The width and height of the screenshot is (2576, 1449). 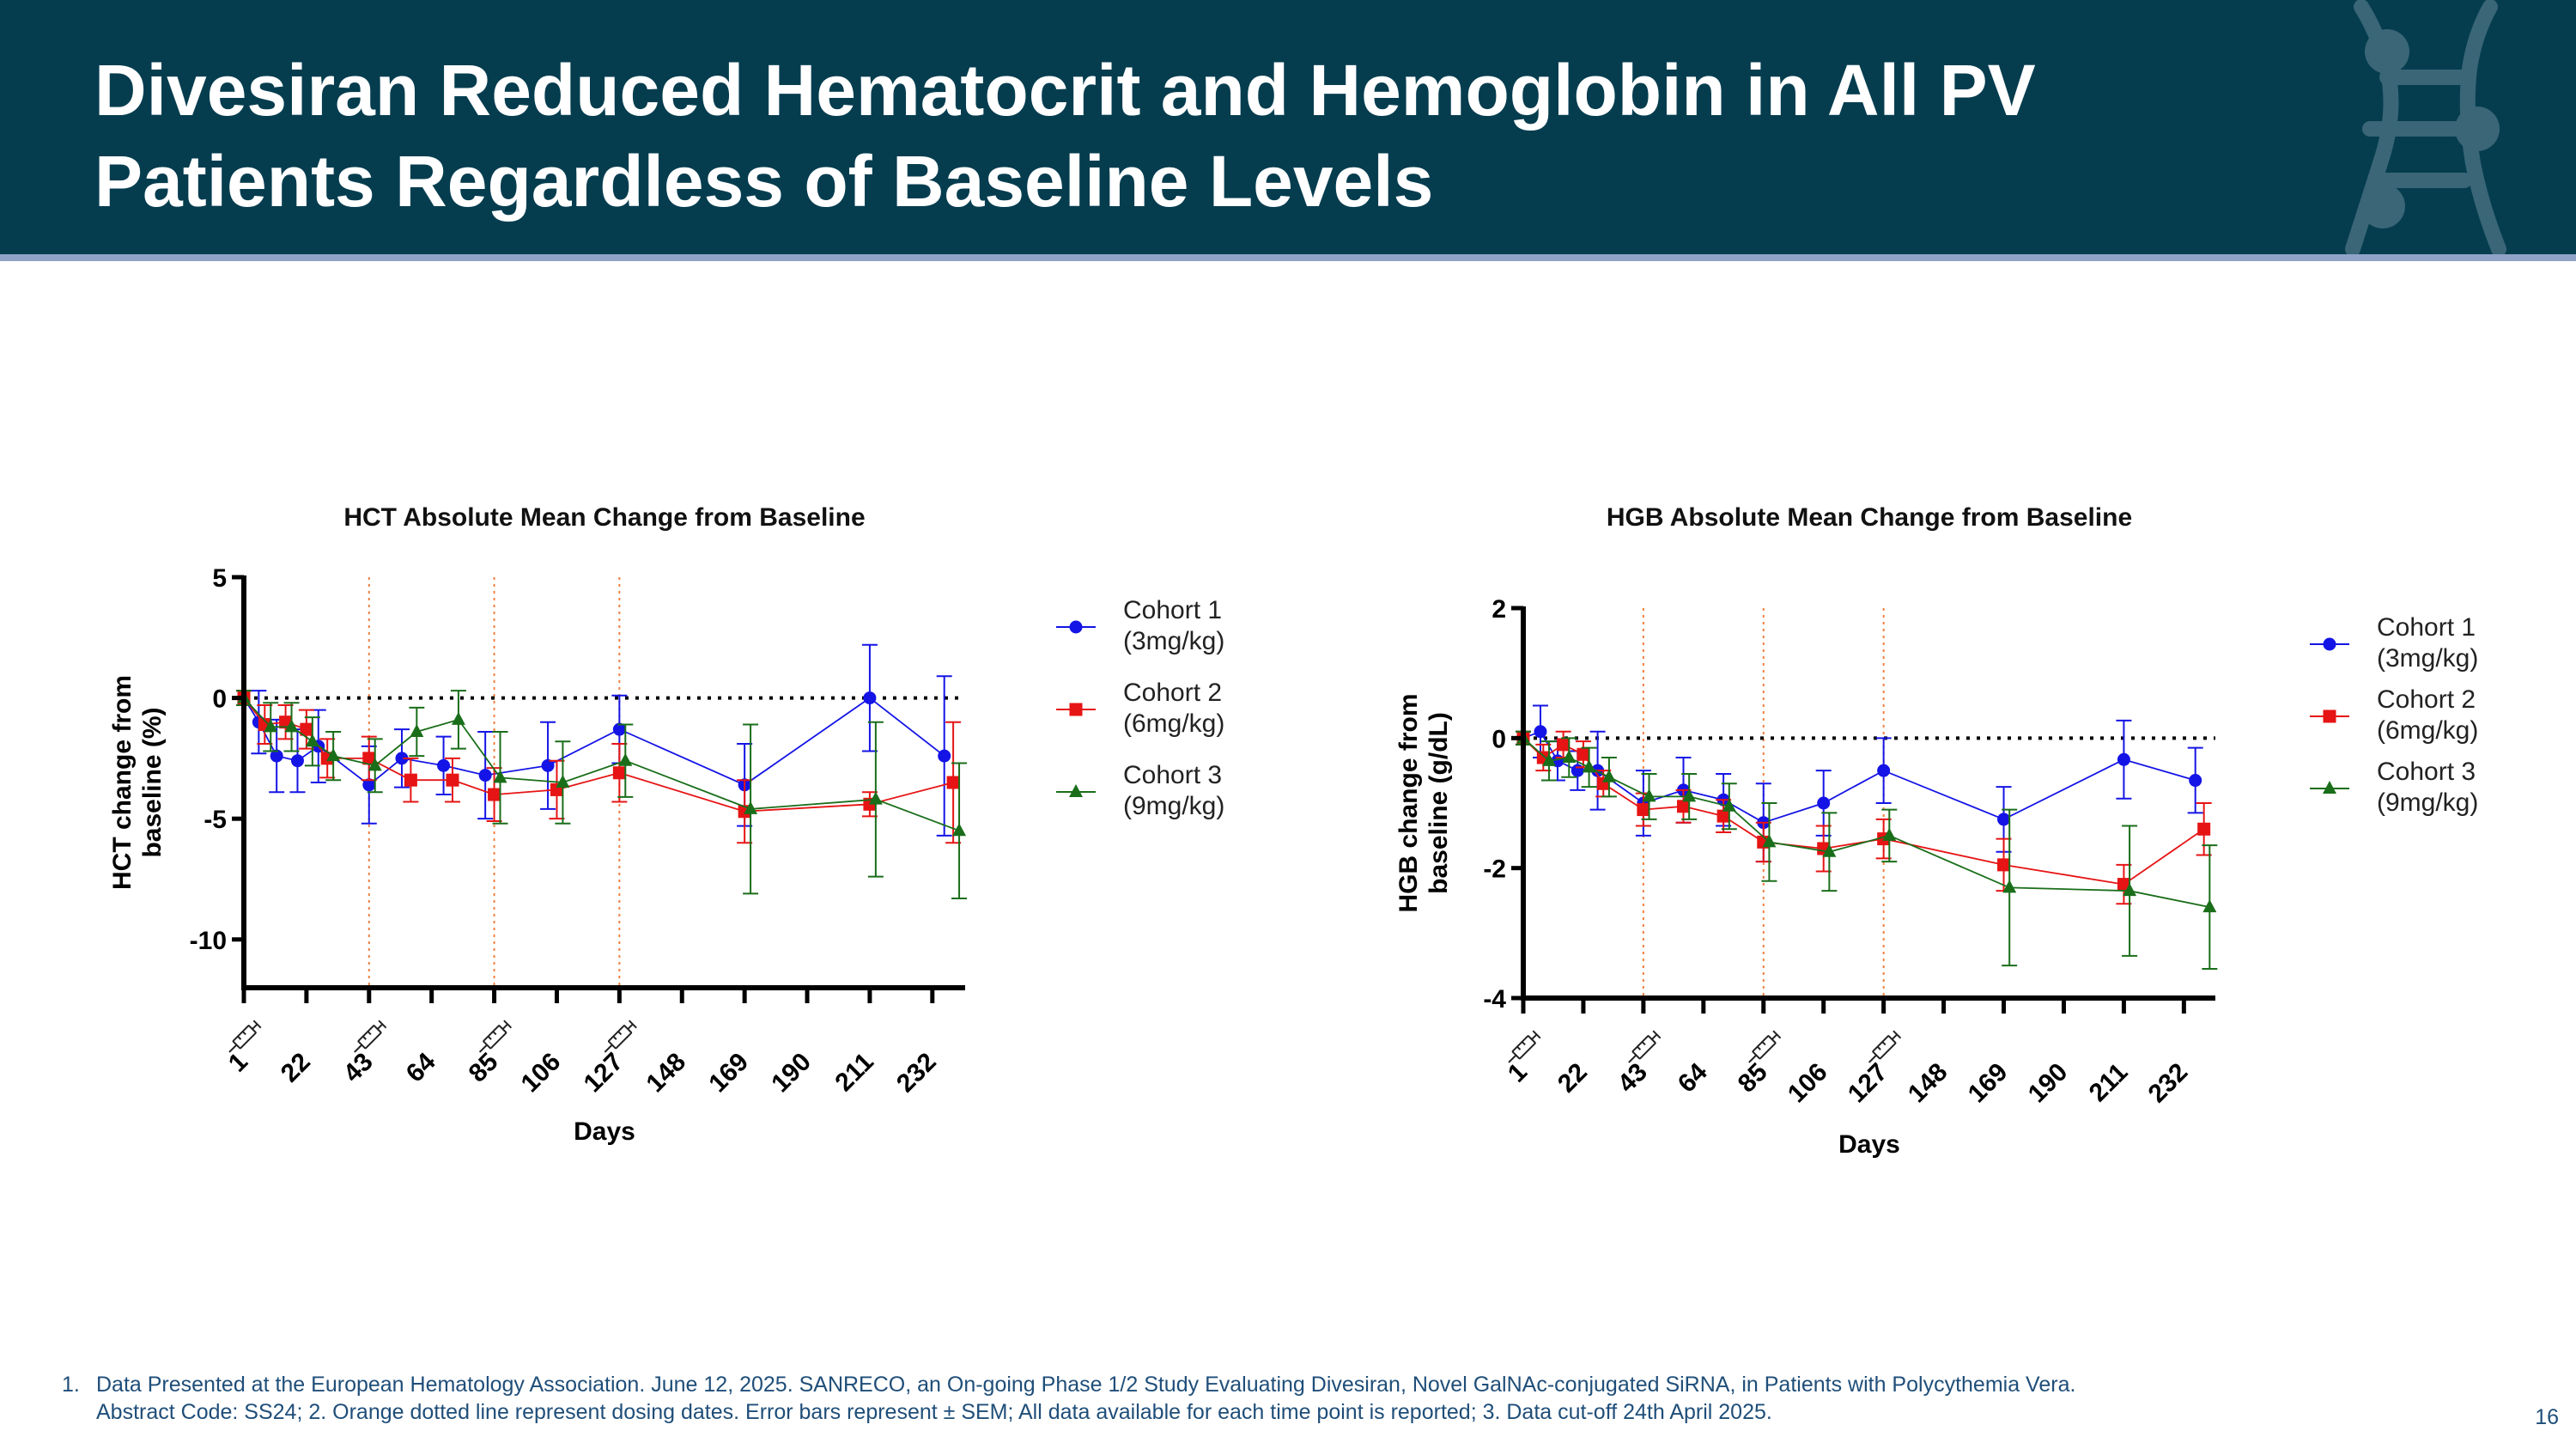 What do you see at coordinates (604, 517) in the screenshot?
I see `chart-title: HCT Absolute Mean Change from Baseline` at bounding box center [604, 517].